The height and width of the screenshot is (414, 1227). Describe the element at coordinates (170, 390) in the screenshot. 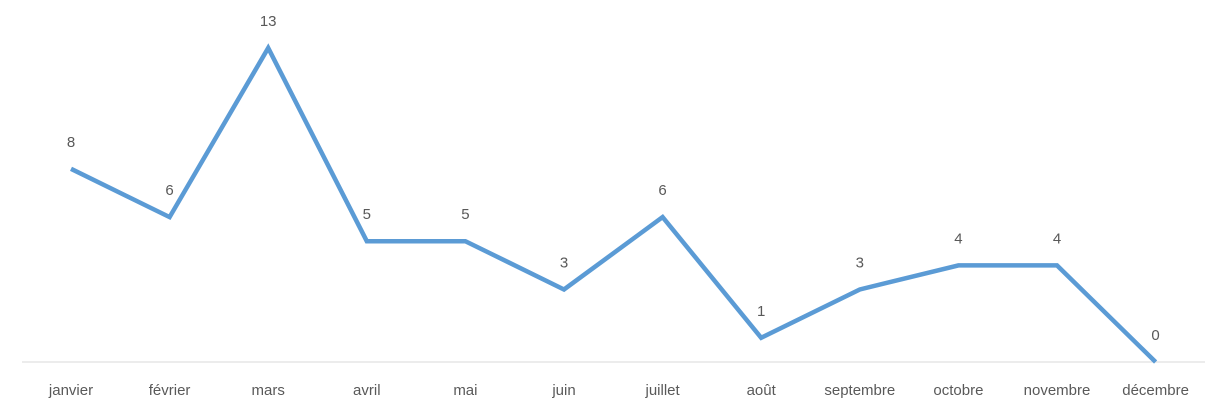

I see `x-tick-label-février: février` at that location.